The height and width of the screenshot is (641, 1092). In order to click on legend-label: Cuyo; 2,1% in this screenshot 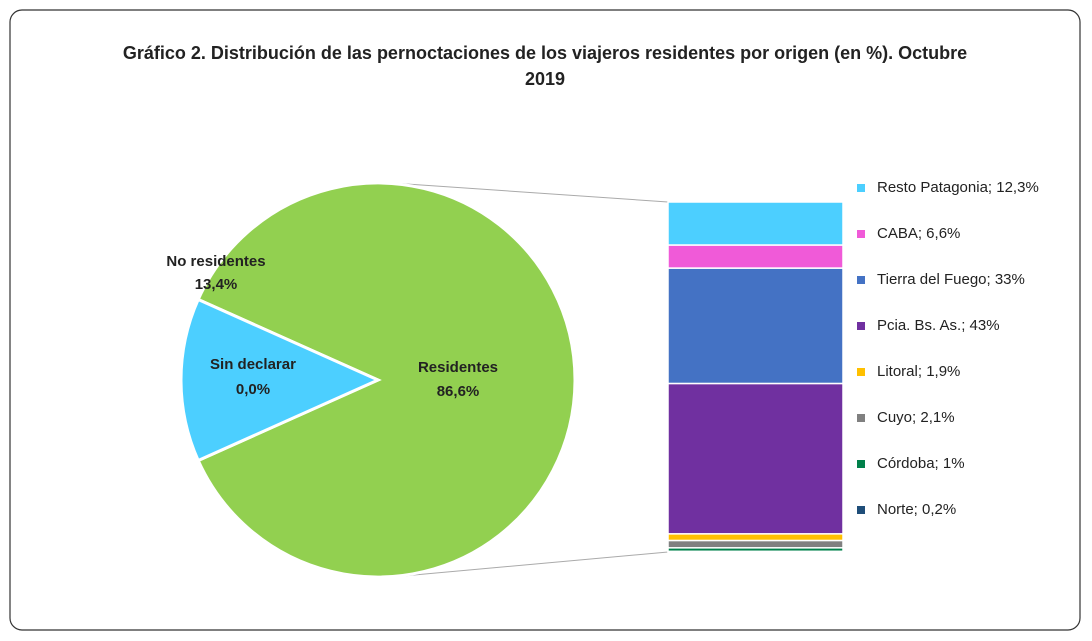, I will do `click(916, 417)`.